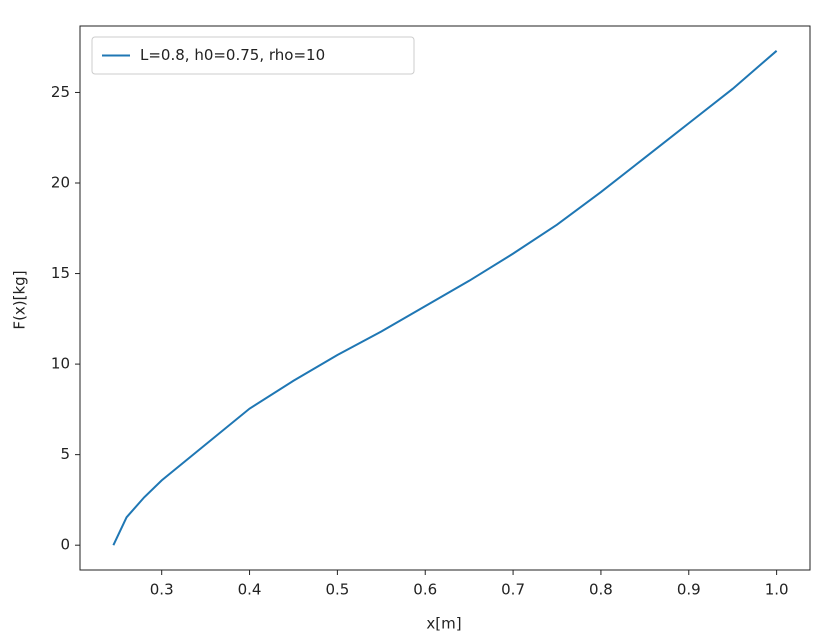 Image resolution: width=830 pixels, height=638 pixels. I want to click on x-tick-label: 0.7, so click(513, 590).